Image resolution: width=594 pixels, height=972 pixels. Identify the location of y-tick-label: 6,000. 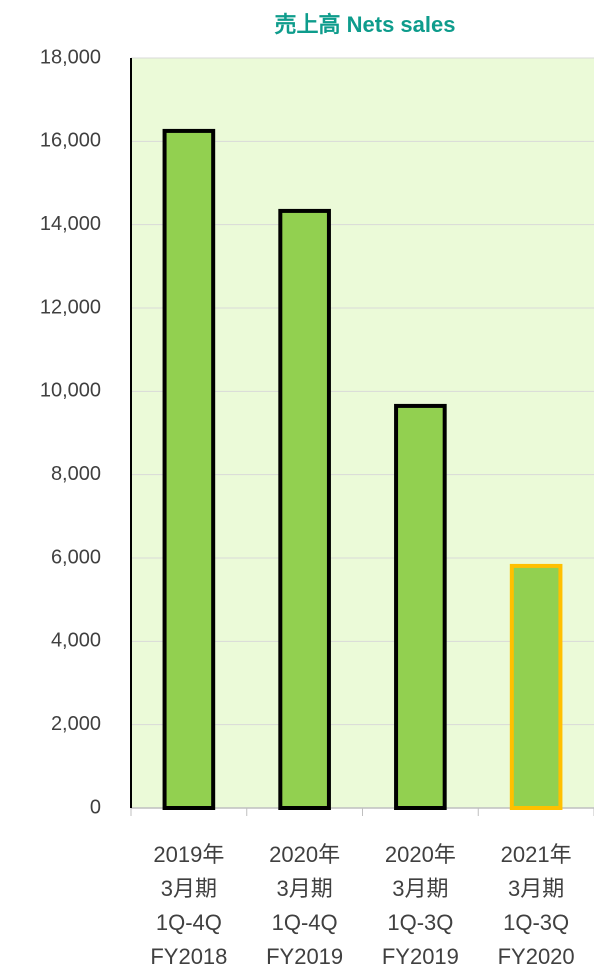
(76, 557).